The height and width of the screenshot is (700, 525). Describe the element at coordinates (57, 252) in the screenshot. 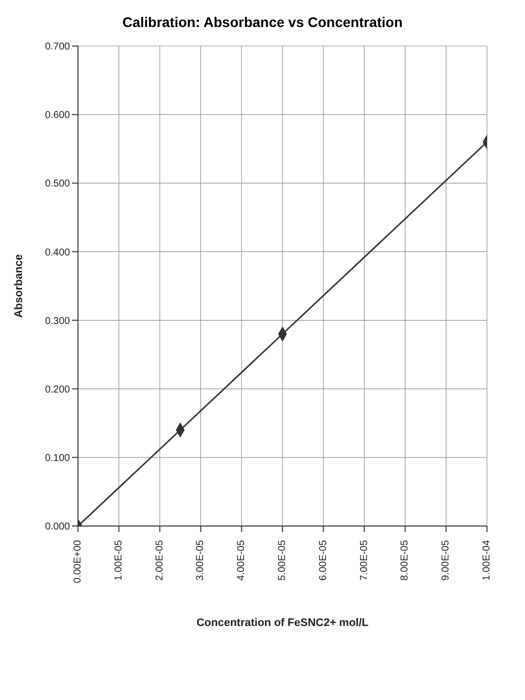

I see `y-tick-label: 0.400` at that location.